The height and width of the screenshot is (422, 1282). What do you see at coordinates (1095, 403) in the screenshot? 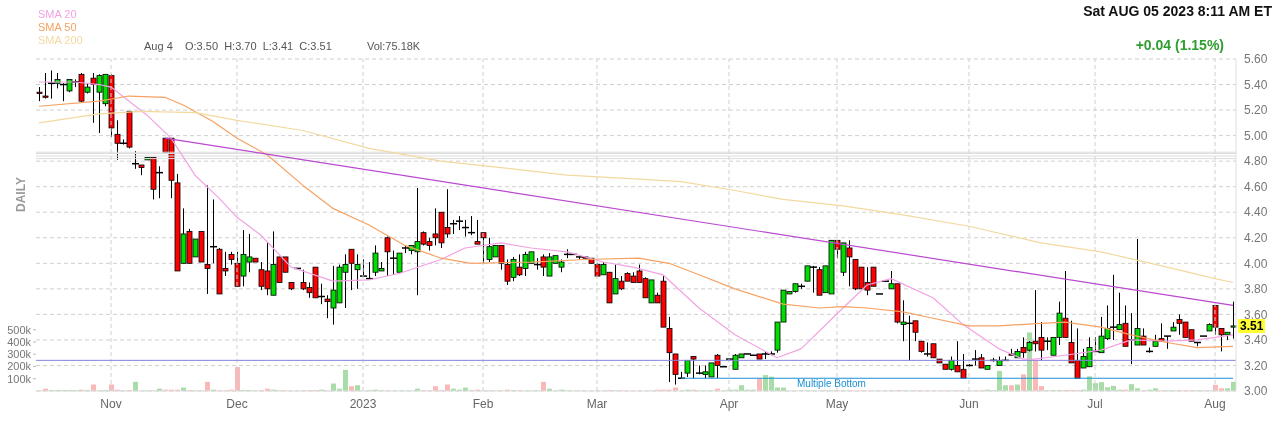
I see `x-tick-label: Jul` at bounding box center [1095, 403].